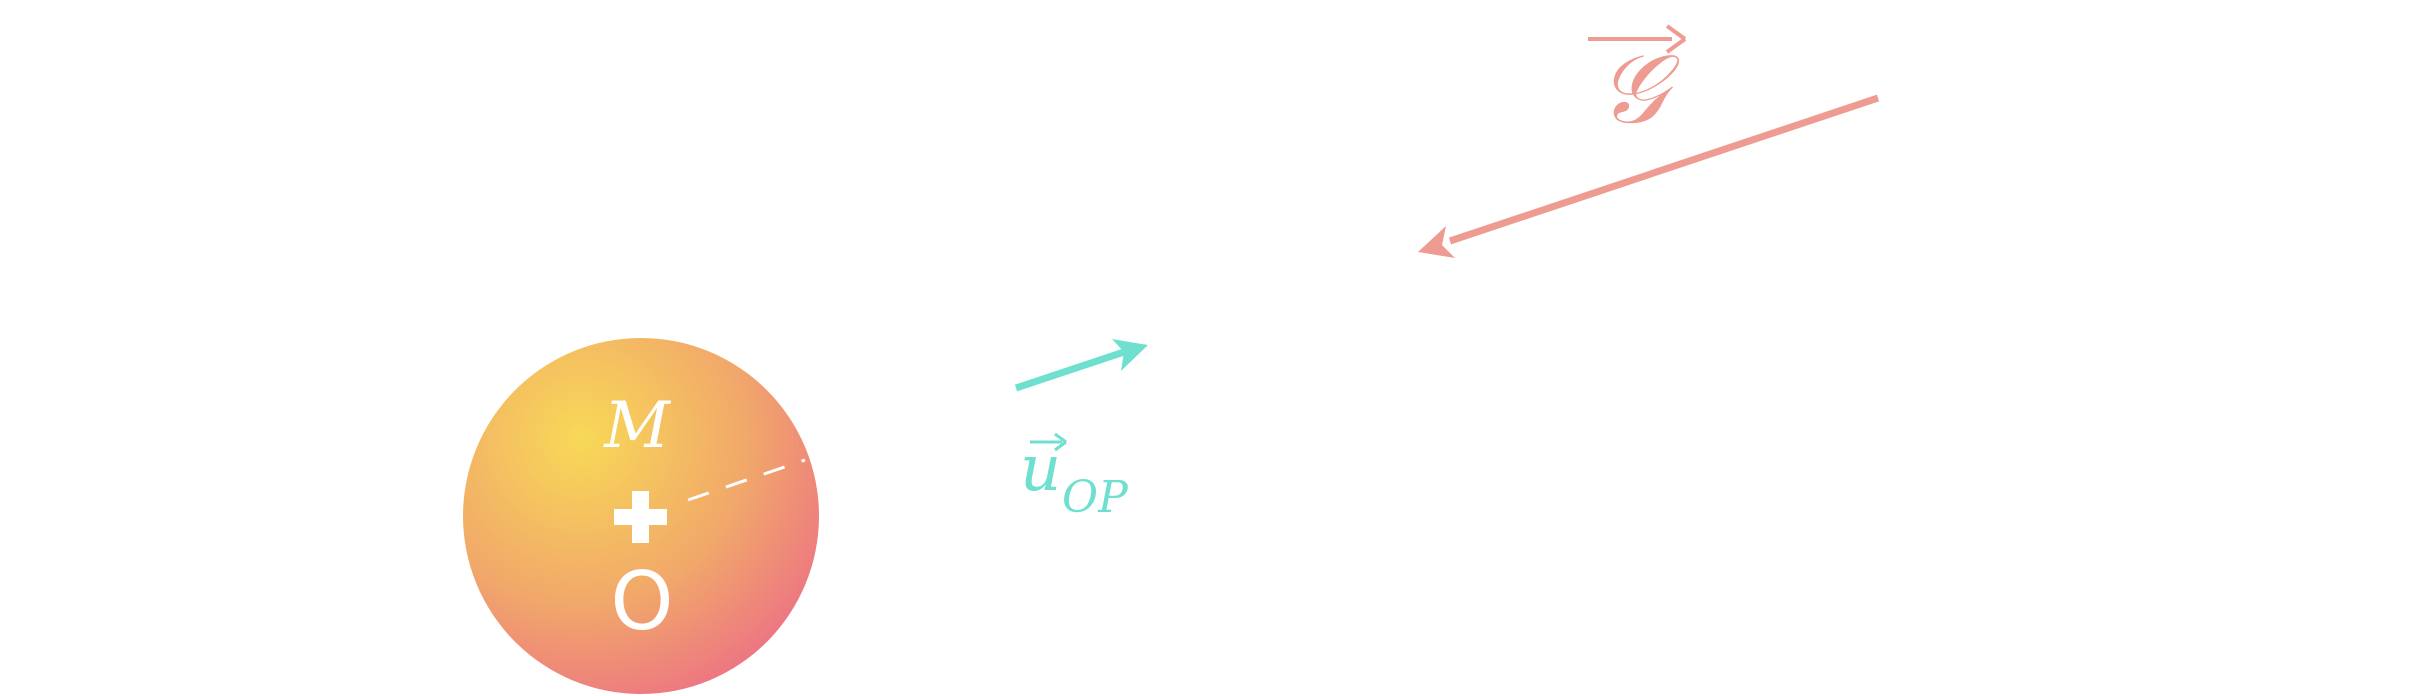 The height and width of the screenshot is (696, 2432). What do you see at coordinates (1095, 497) in the screenshot?
I see `unit-vector-subscript: OP` at bounding box center [1095, 497].